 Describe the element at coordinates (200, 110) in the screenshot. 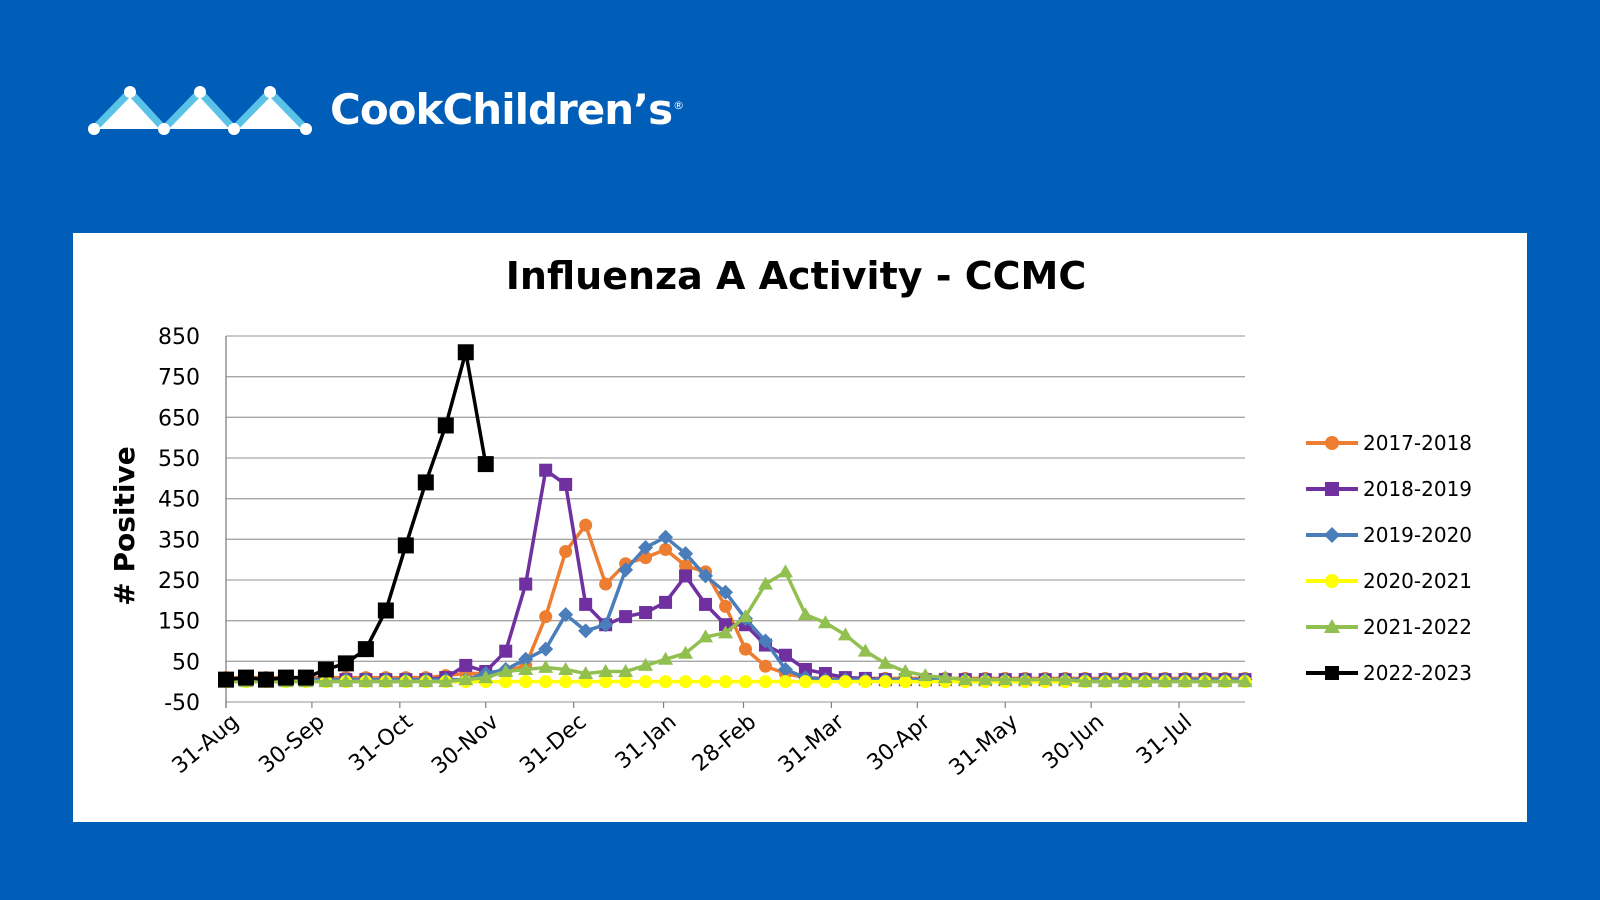

I see `three-mountain-peaks-icon` at that location.